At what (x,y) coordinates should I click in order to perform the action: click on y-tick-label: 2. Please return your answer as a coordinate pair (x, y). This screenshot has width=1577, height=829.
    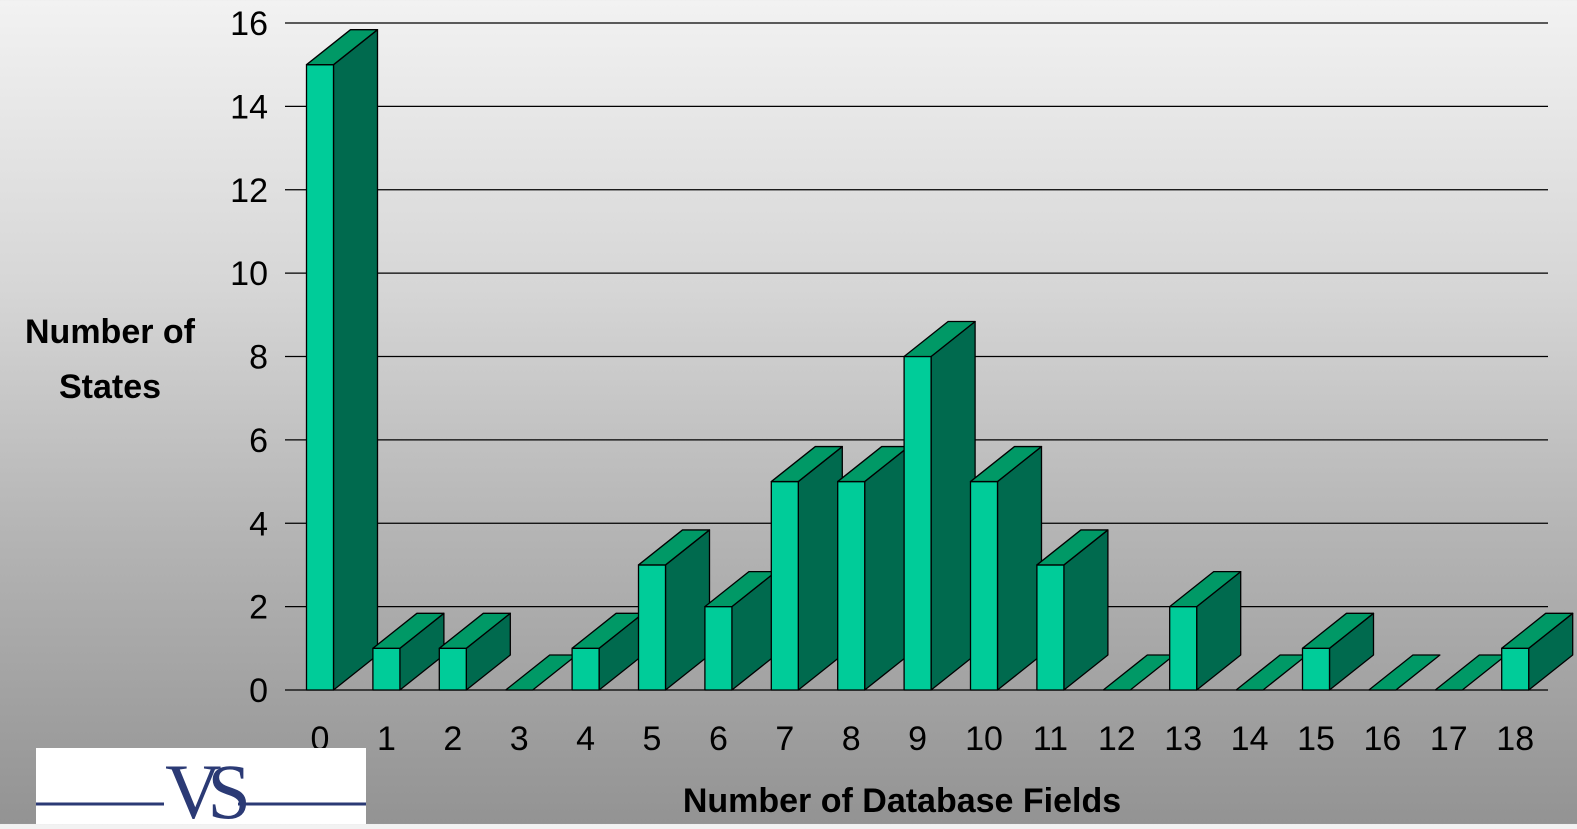
    Looking at the image, I should click on (258, 608).